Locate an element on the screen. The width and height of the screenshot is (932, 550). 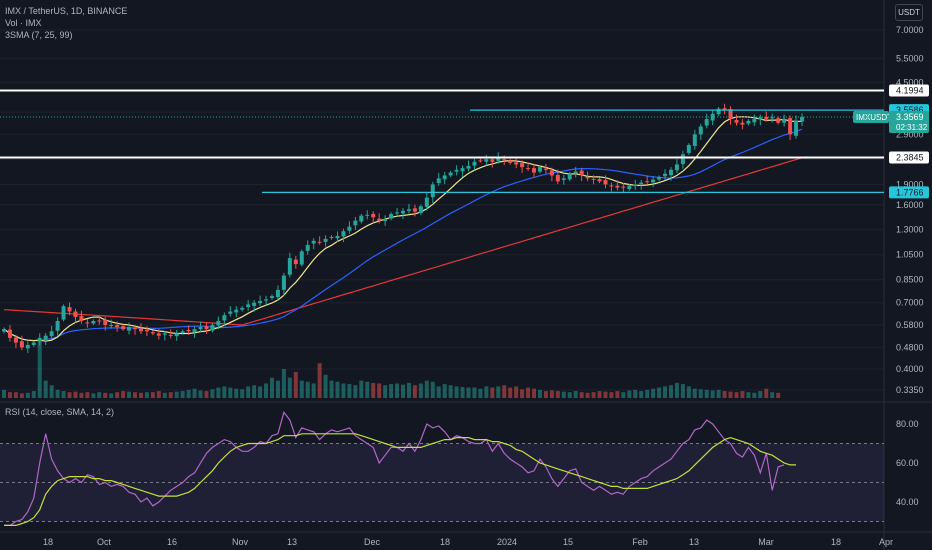
sma-line: 3SMA (7, 25, 99) is located at coordinates (39, 35).